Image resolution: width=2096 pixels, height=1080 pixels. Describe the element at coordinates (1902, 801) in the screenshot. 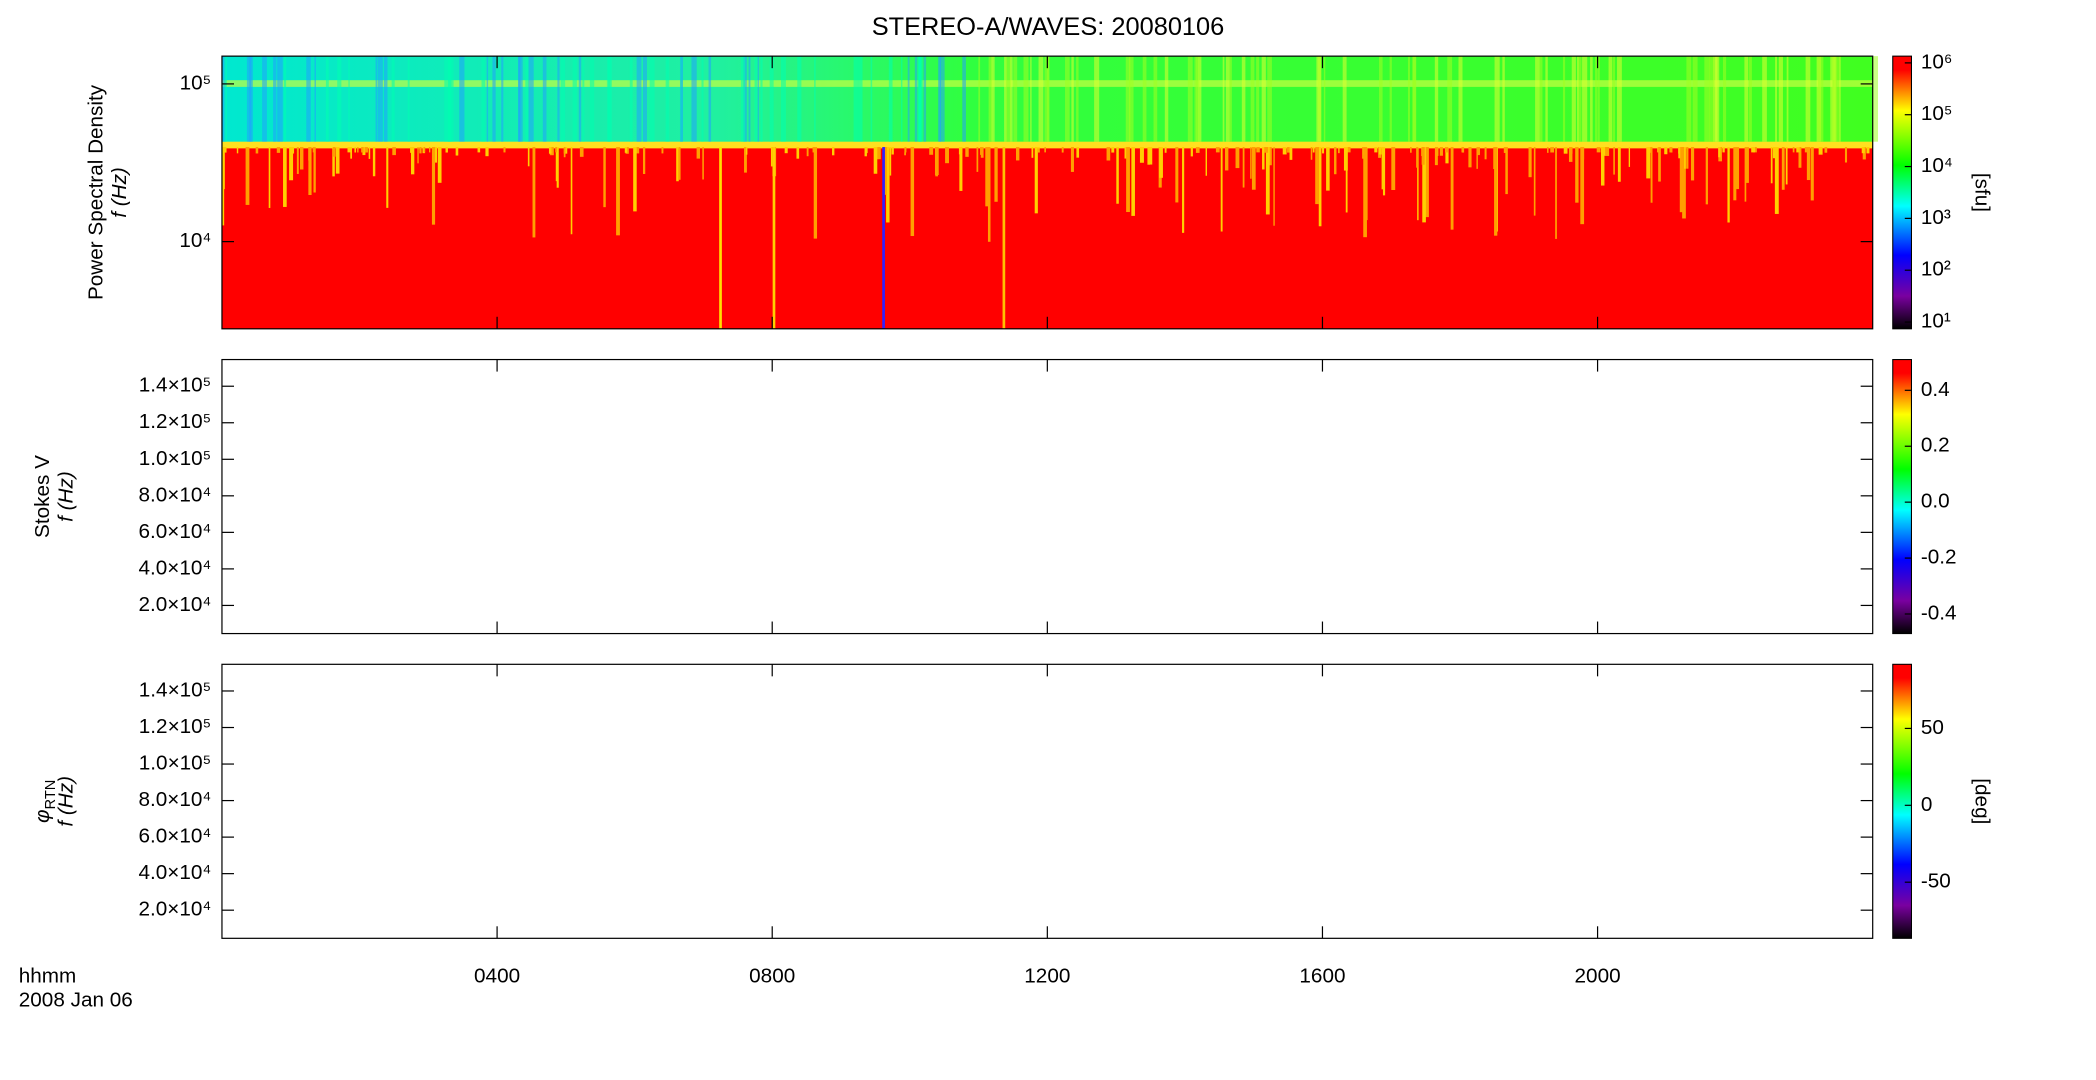

I see `colorbar` at that location.